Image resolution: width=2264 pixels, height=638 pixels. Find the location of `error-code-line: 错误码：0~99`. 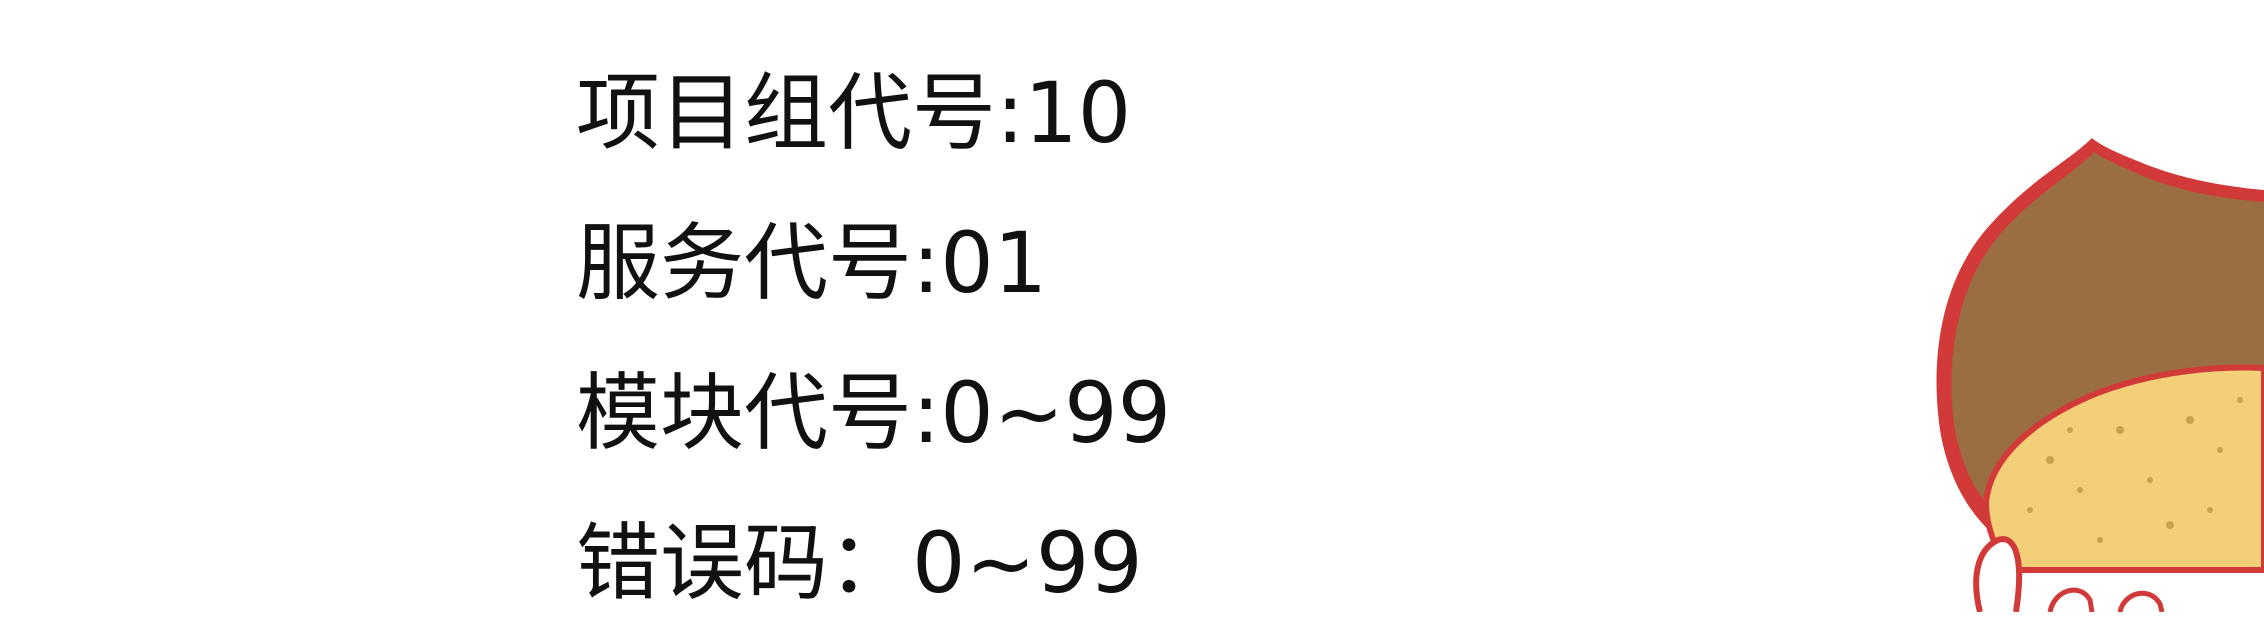

error-code-line: 错误码：0~99 is located at coordinates (859, 563).